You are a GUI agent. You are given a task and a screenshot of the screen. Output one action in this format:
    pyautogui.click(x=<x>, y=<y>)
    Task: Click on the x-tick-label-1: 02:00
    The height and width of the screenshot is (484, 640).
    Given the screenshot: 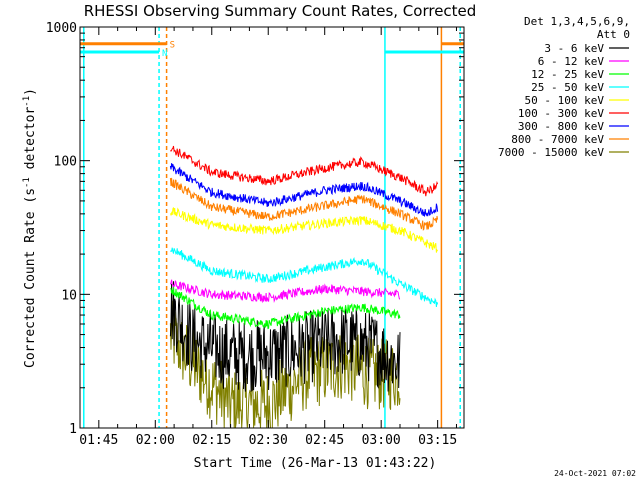 What is the action you would take?
    pyautogui.click(x=155, y=440)
    